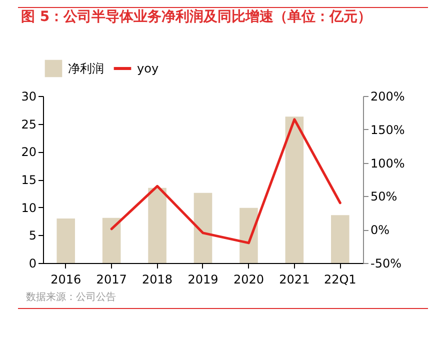  Describe the element at coordinates (28, 97) in the screenshot. I see `y-tick-label: 30` at that location.